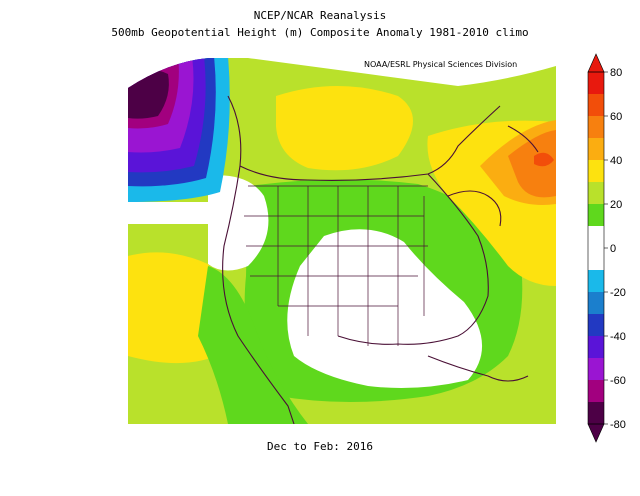  I want to click on colorbar-tick-label: -60, so click(618, 381).